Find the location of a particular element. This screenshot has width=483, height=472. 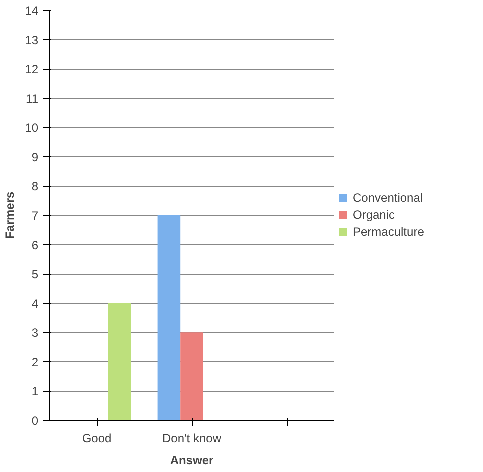

x-axis-title: Answer is located at coordinates (192, 461).